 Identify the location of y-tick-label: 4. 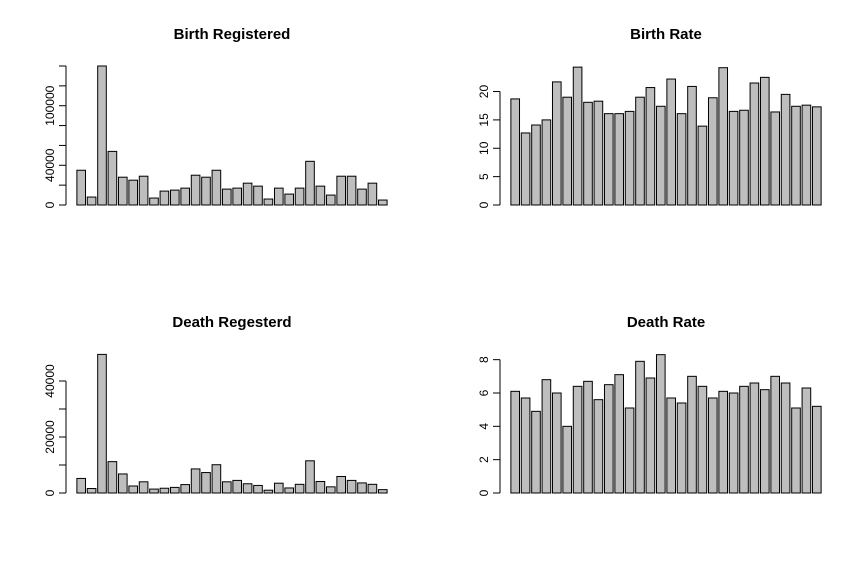
(484, 426).